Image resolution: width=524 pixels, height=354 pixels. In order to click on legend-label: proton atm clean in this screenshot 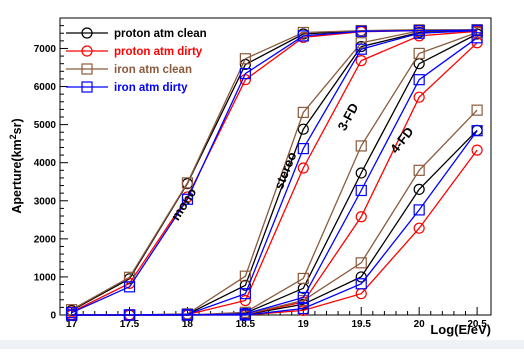, I will do `click(160, 34)`.